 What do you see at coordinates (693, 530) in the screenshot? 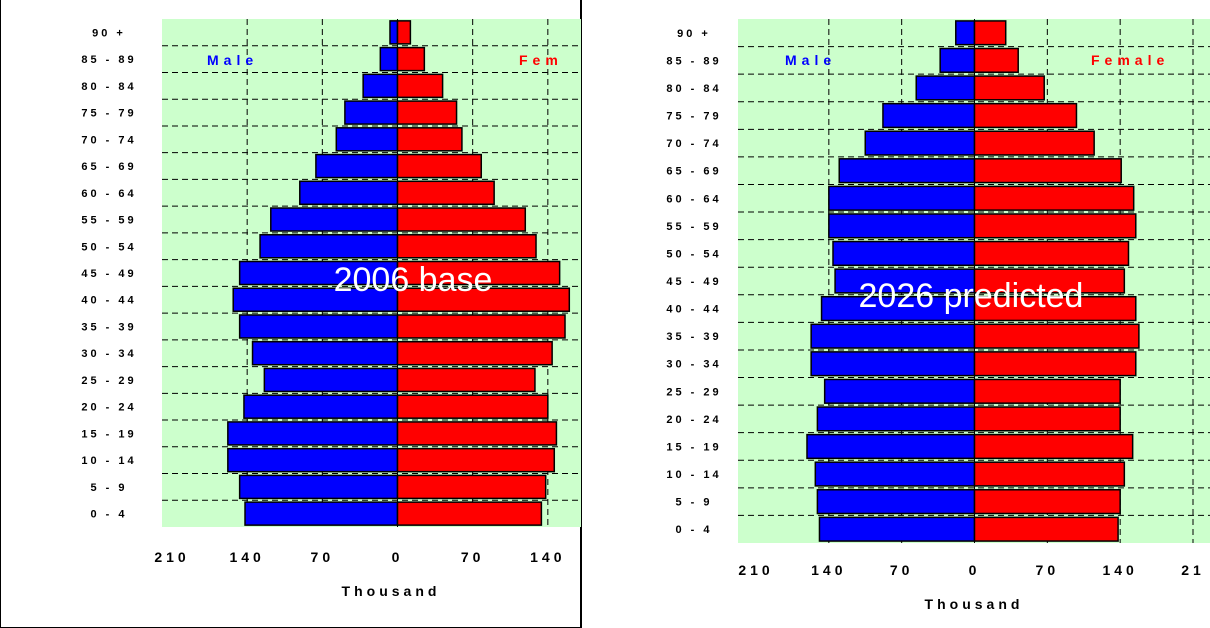
I see `category-label: 0 - 4` at bounding box center [693, 530].